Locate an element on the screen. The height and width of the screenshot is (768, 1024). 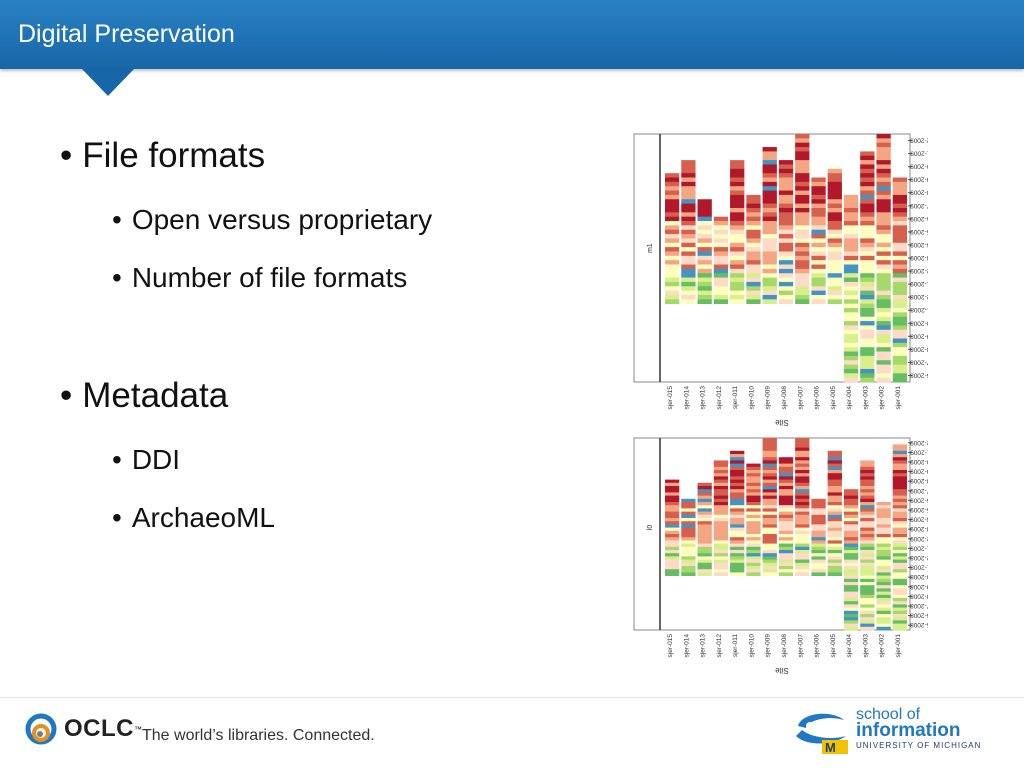
x-tick-label: sjer-004 is located at coordinates (849, 646).